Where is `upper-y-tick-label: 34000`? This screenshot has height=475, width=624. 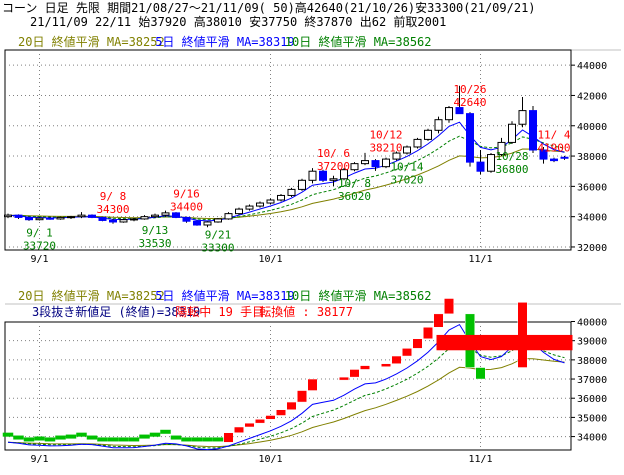 upper-y-tick-label: 34000 is located at coordinates (592, 218).